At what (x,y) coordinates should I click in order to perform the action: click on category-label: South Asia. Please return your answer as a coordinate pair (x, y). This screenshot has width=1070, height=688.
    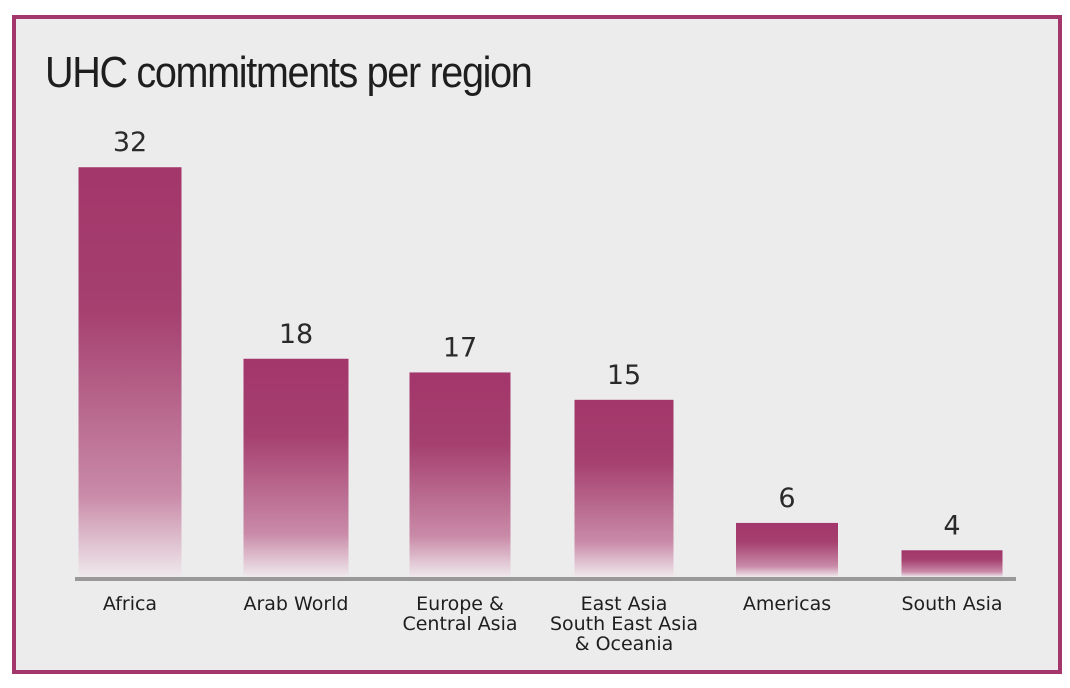
    Looking at the image, I should click on (951, 604).